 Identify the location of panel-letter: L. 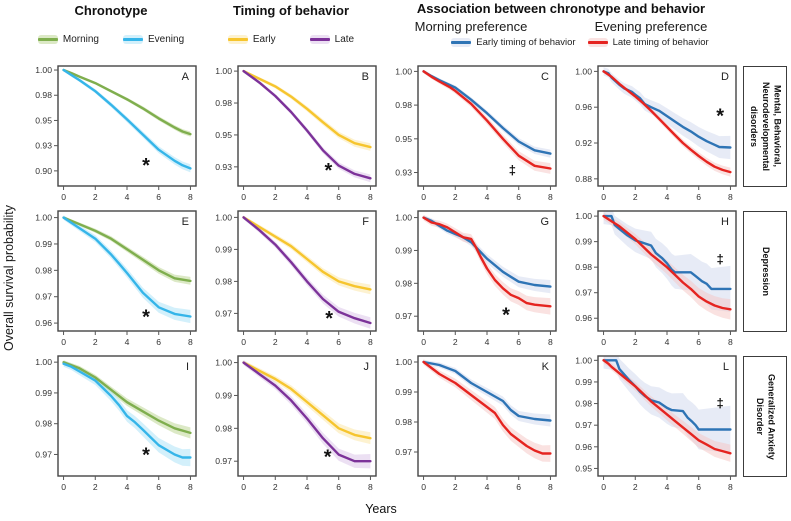
(726, 367).